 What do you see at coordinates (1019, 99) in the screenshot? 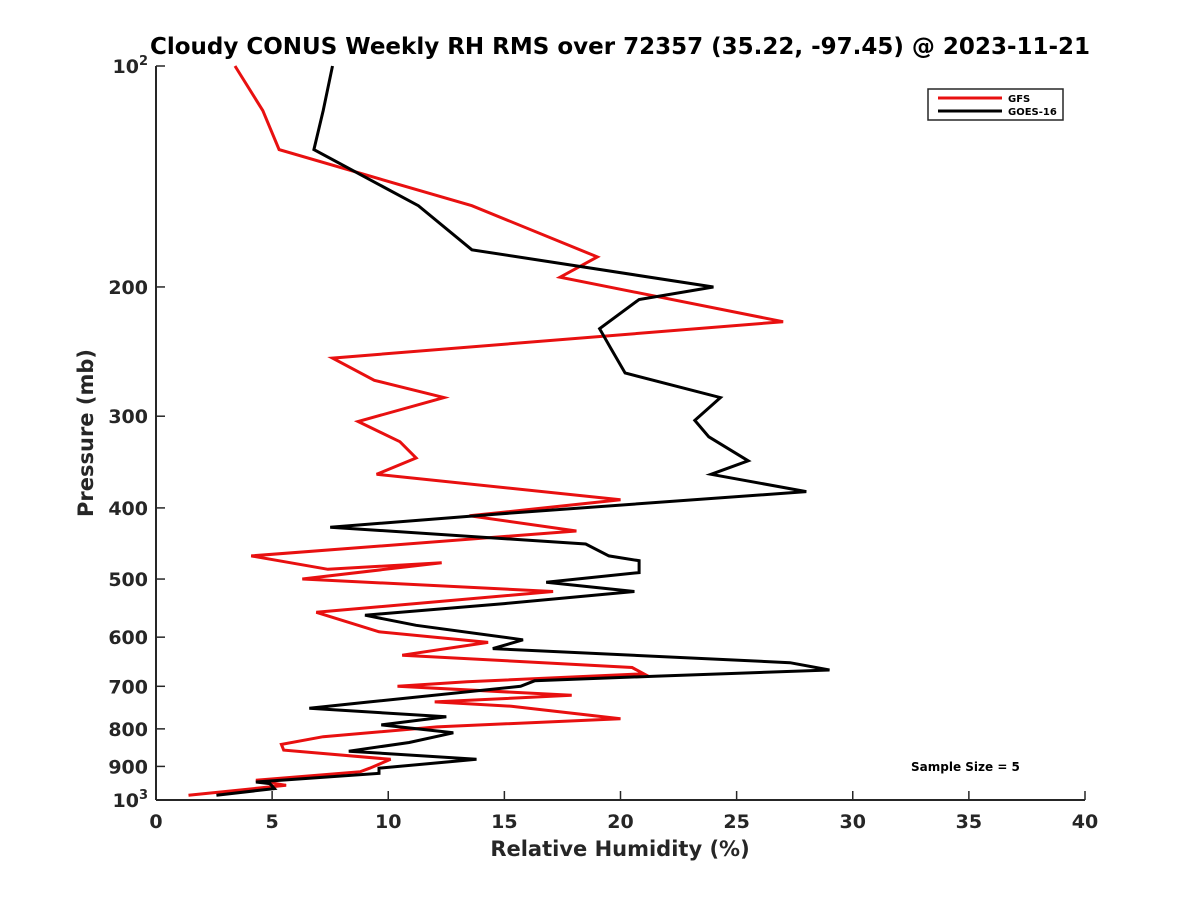
I see `legend-label-gfs: GFS` at bounding box center [1019, 99].